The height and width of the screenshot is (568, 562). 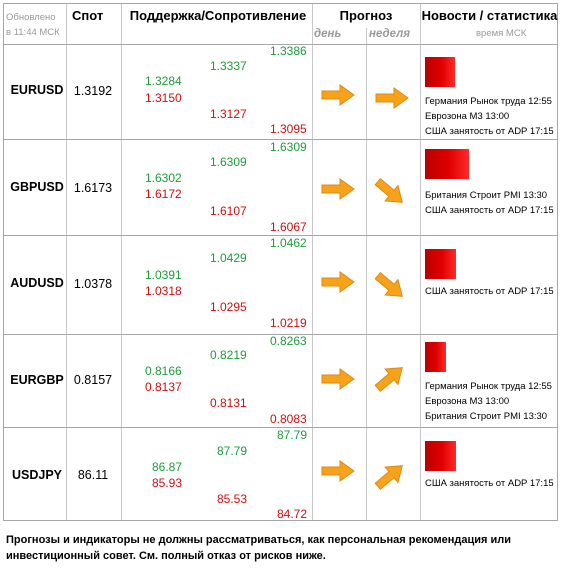 What do you see at coordinates (37, 283) in the screenshot?
I see `pair-name: AUDUSD` at bounding box center [37, 283].